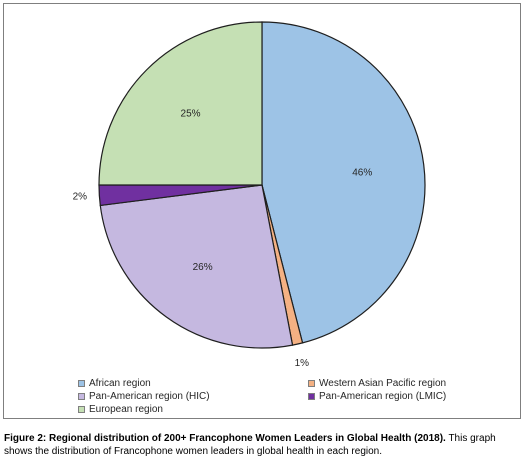 The height and width of the screenshot is (468, 529). Describe the element at coordinates (362, 172) in the screenshot. I see `slice-data-label: 46%` at that location.